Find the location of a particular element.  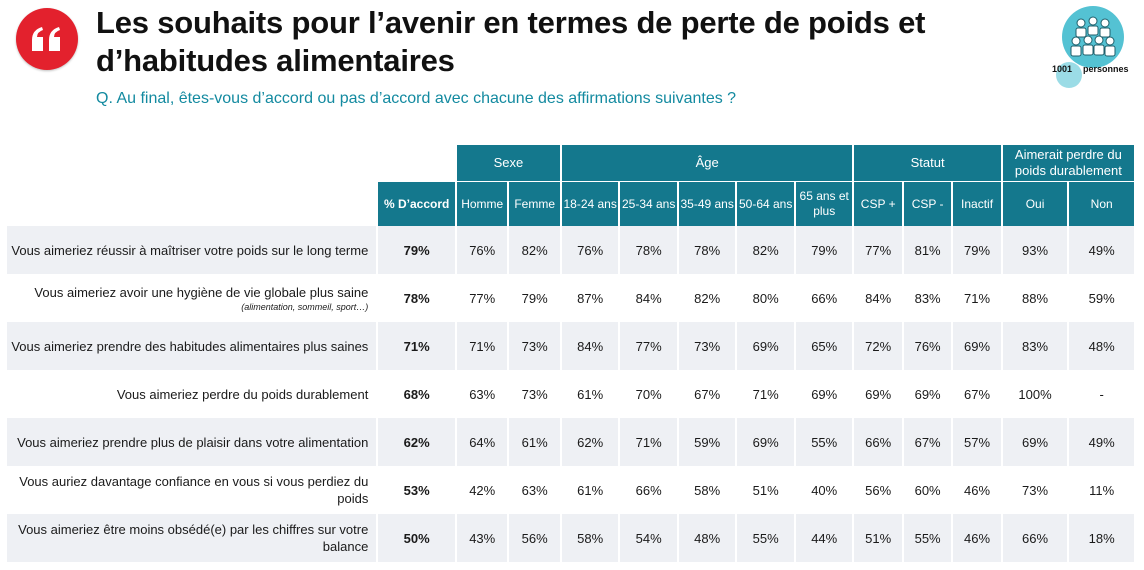

group-header-statut: Statut is located at coordinates (927, 163).